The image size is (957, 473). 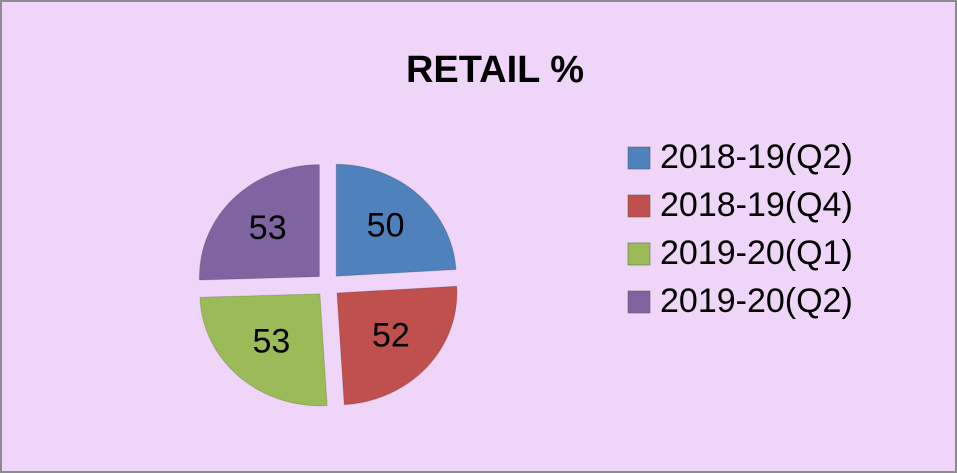 I want to click on legend-label: 2018-19(Q2), so click(x=756, y=157).